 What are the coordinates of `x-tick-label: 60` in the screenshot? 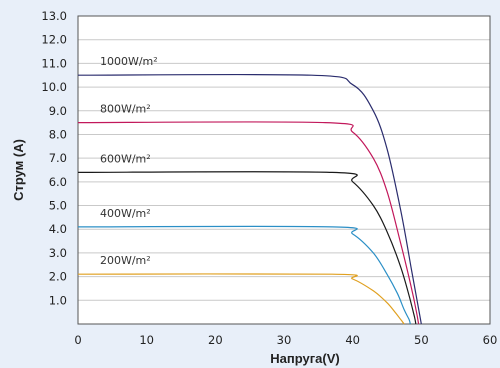 It's located at (490, 340).